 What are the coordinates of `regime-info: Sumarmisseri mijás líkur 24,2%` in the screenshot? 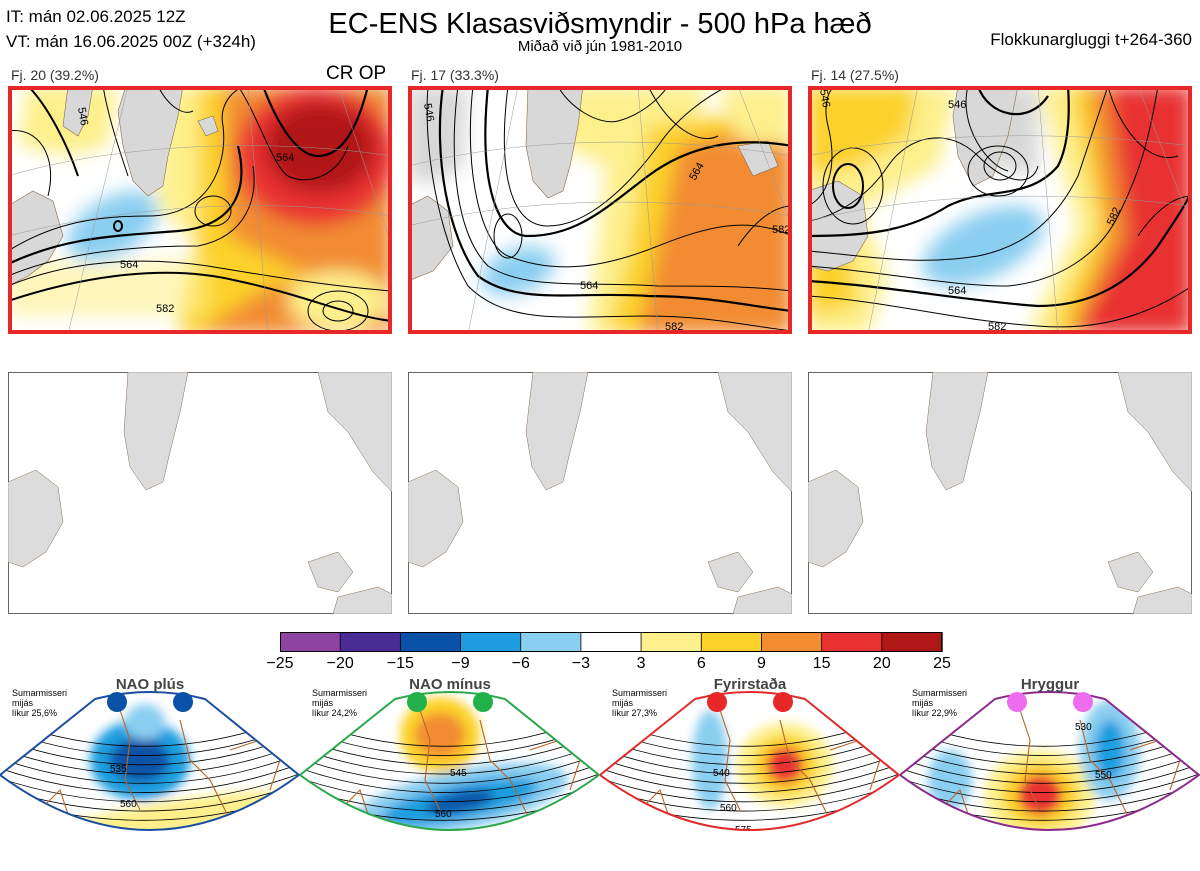 It's located at (339, 703).